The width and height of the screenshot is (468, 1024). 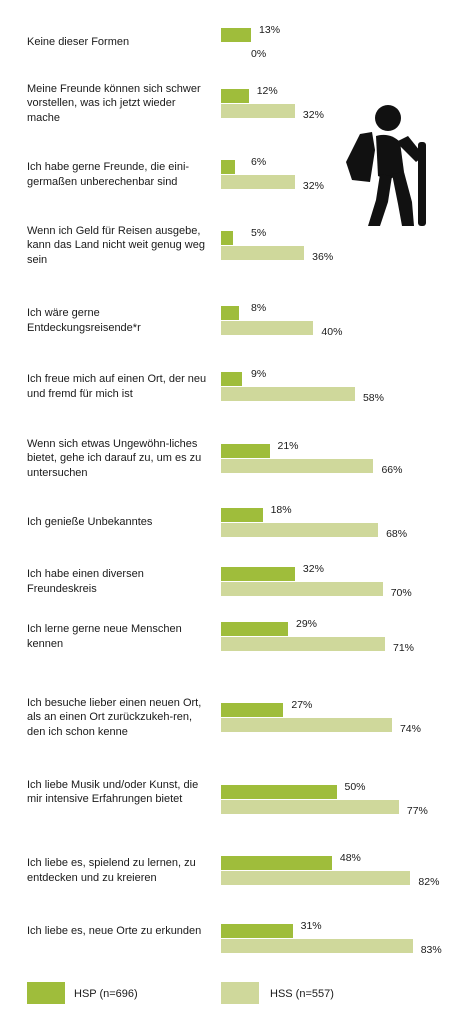 I want to click on category-label: Ich liebe es, neue Orte zu erkunden, so click(x=114, y=931).